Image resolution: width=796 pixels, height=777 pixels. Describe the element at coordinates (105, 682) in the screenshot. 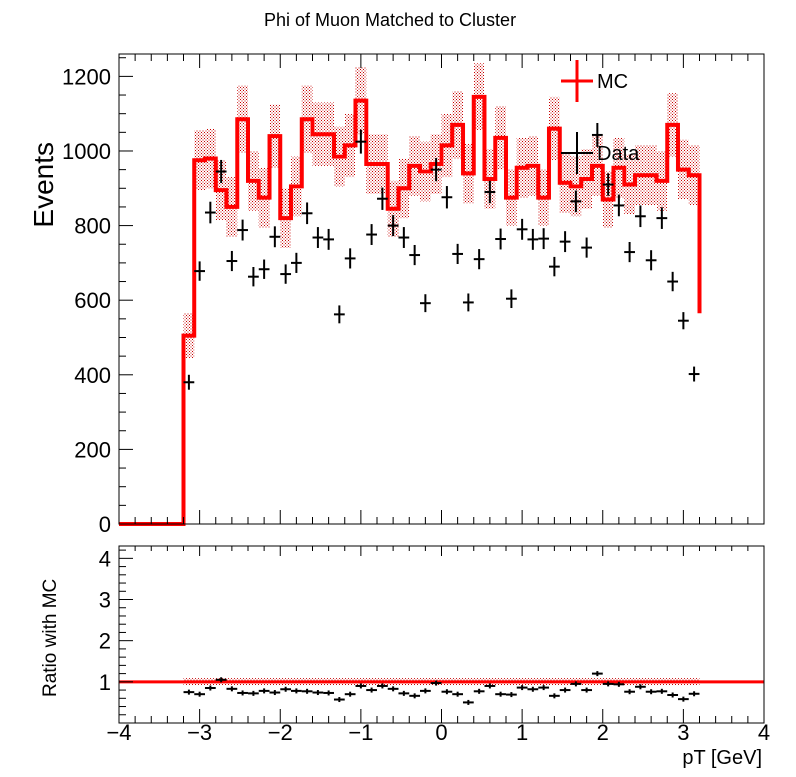

I see `ratio-y-tick-label: 1` at that location.